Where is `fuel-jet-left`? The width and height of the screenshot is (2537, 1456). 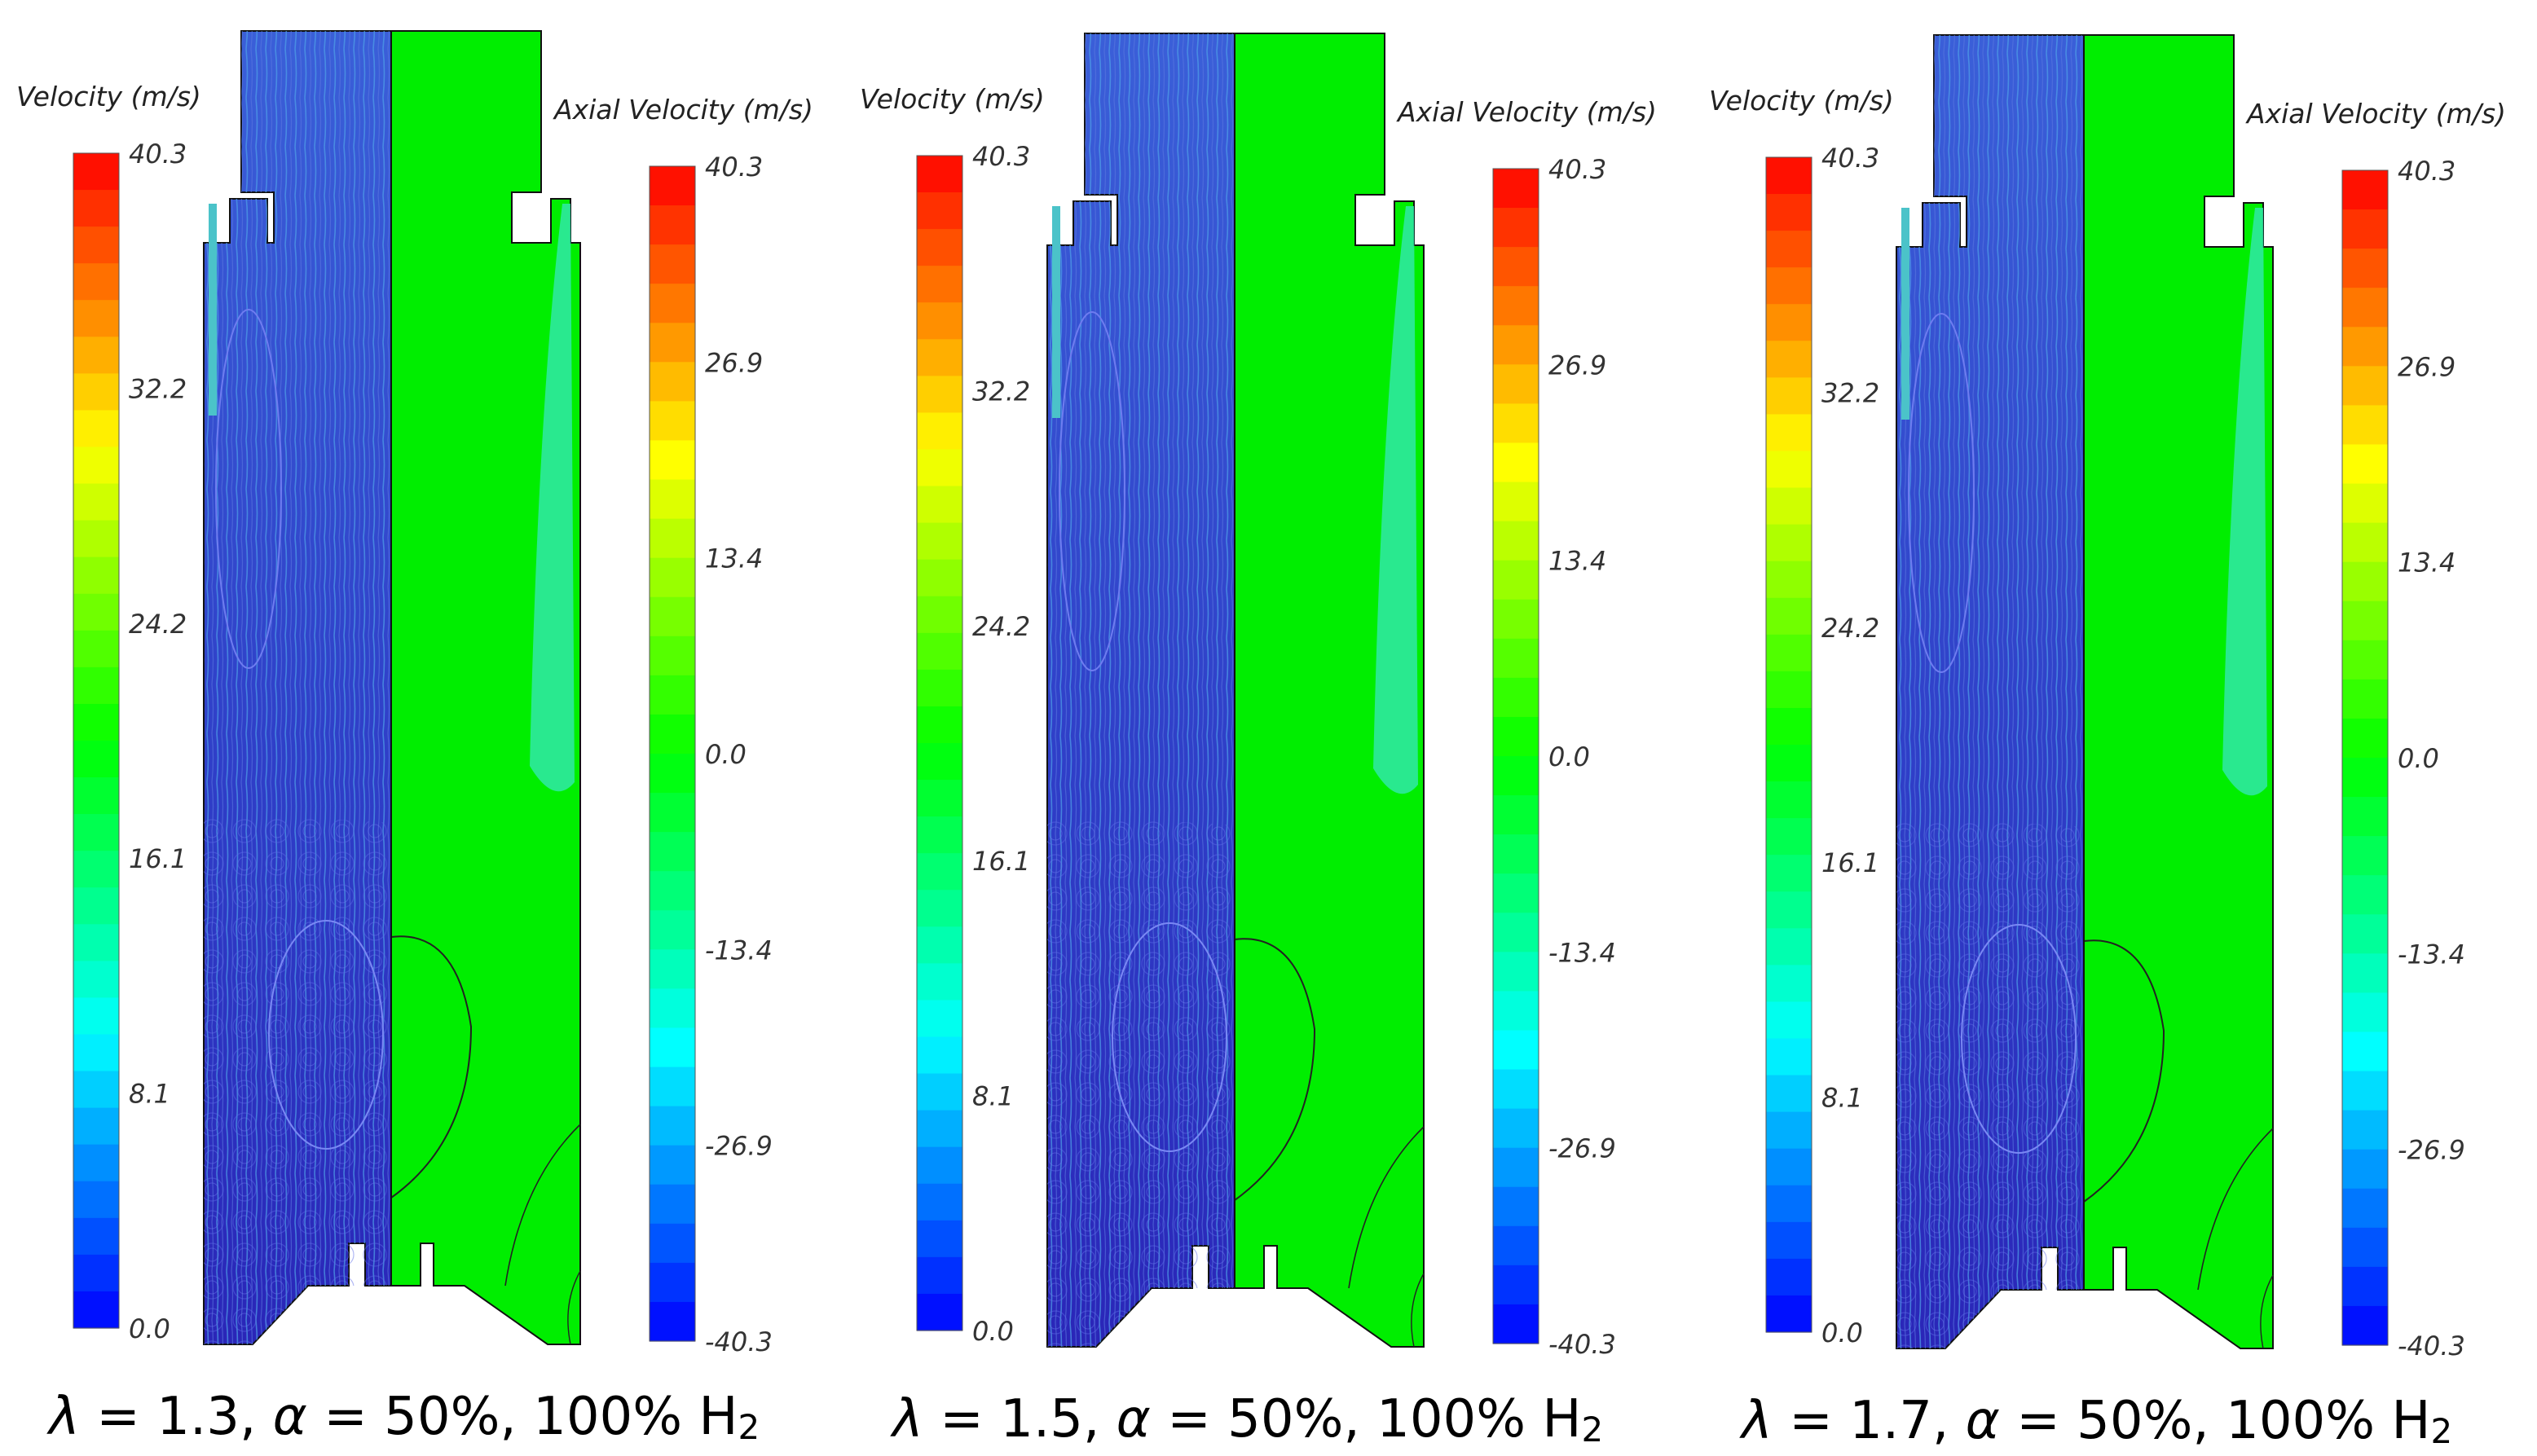 fuel-jet-left is located at coordinates (1056, 312).